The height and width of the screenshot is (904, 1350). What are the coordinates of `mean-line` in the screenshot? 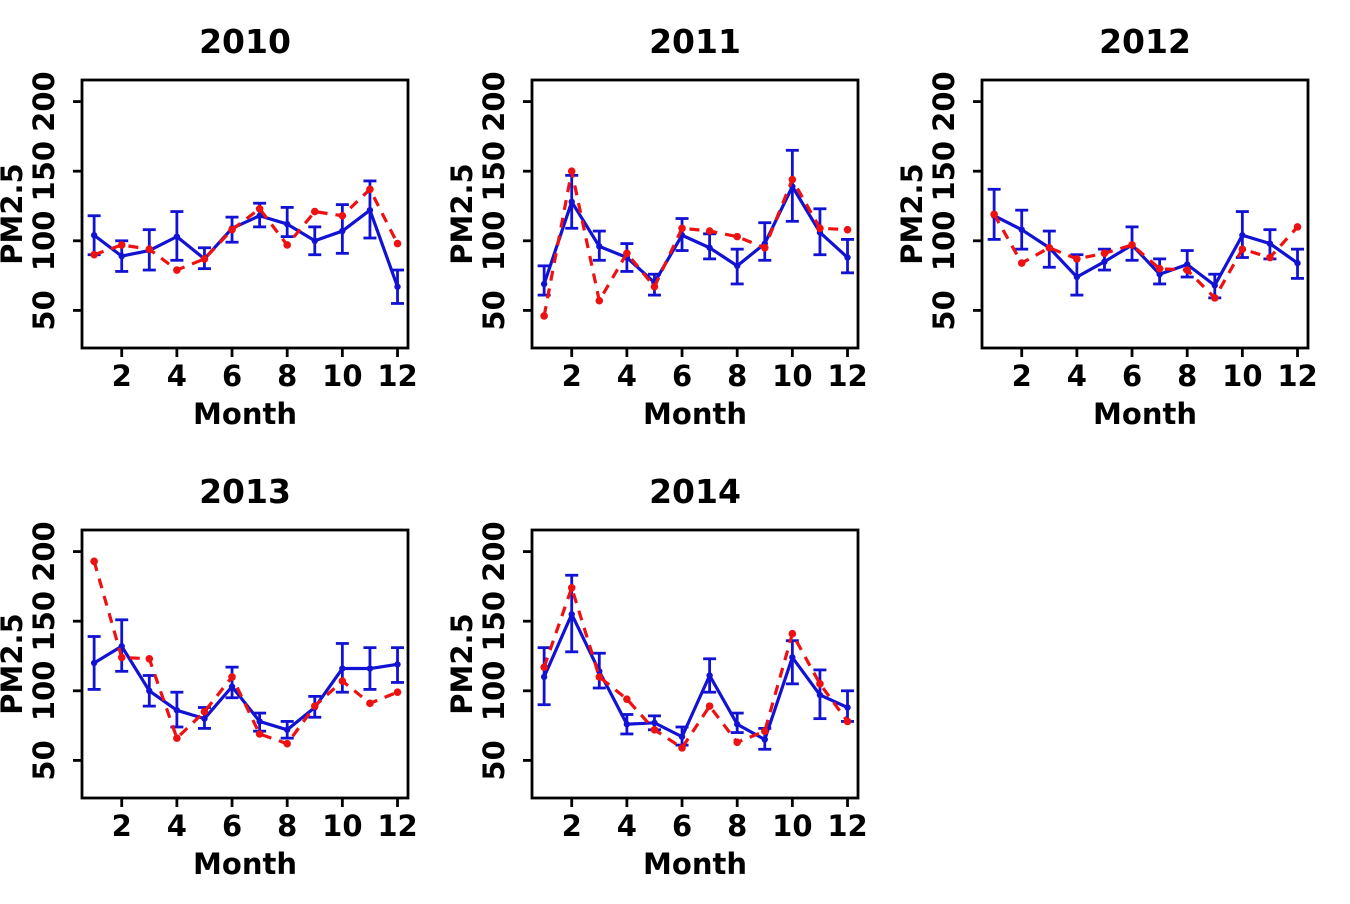 It's located at (695, 234).